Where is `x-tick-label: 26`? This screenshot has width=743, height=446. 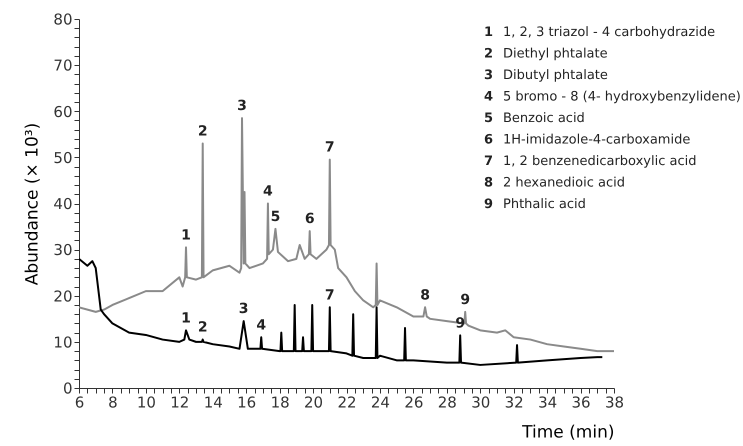 x-tick-label: 26 is located at coordinates (414, 403).